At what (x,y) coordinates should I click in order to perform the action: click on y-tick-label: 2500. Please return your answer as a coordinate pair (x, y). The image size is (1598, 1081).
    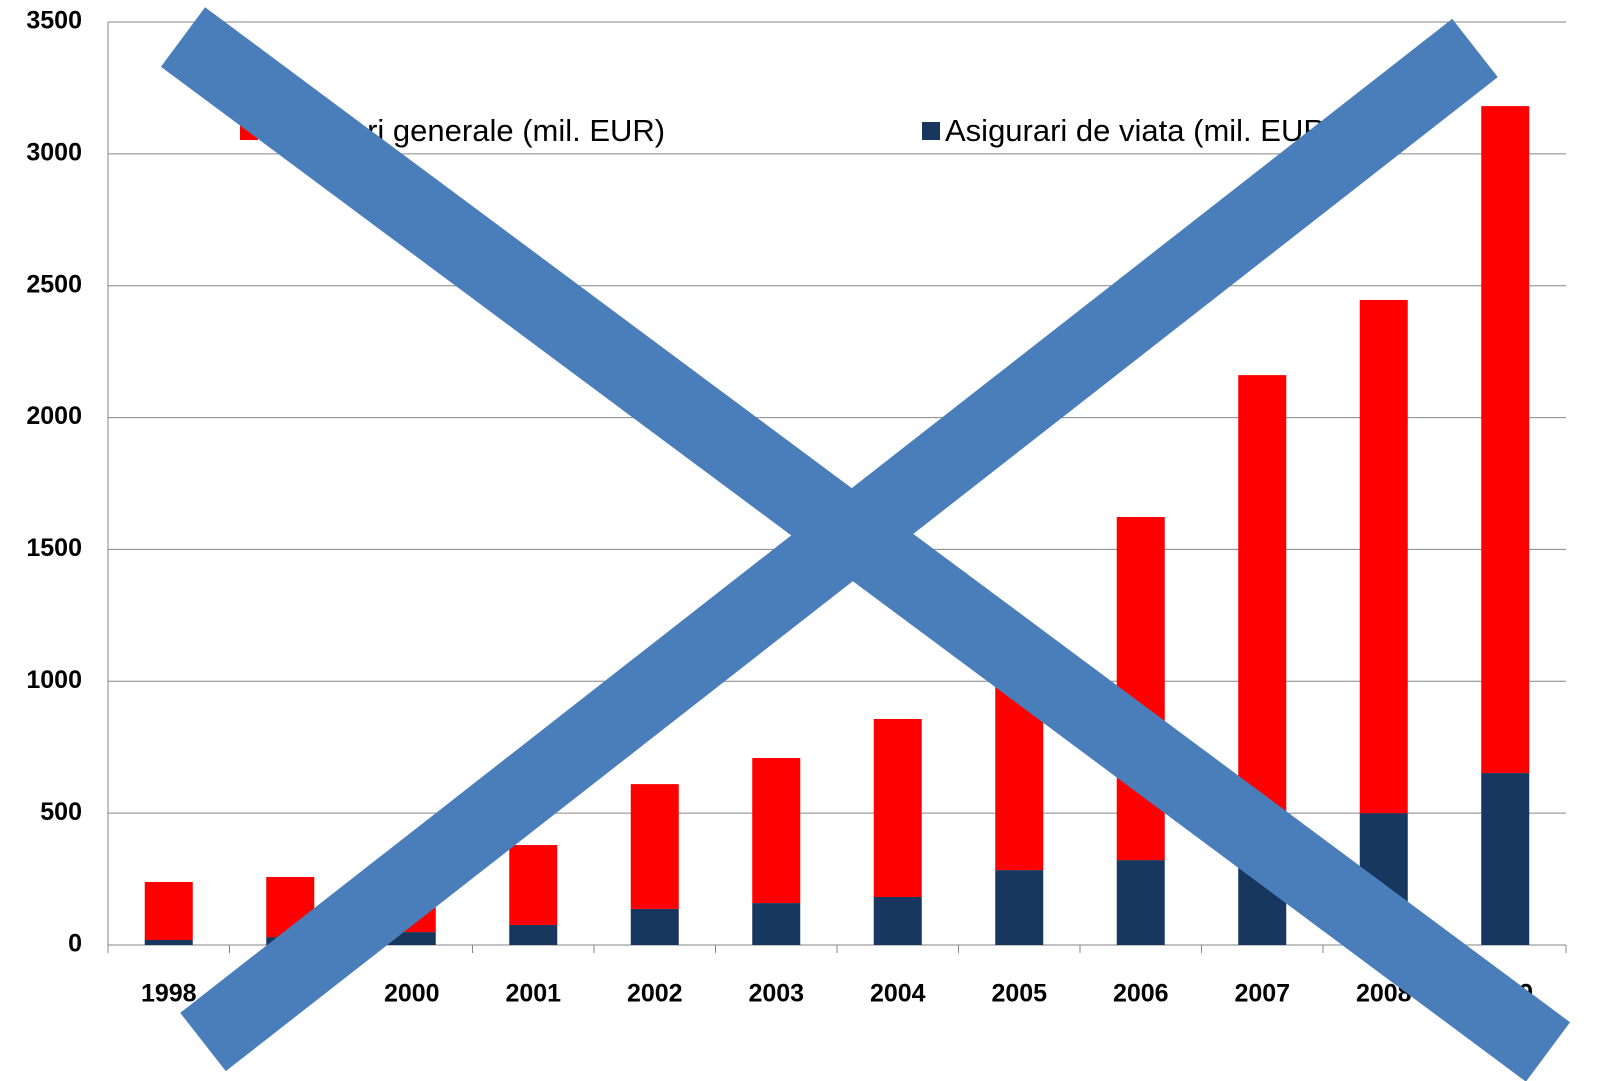
    Looking at the image, I should click on (54, 284).